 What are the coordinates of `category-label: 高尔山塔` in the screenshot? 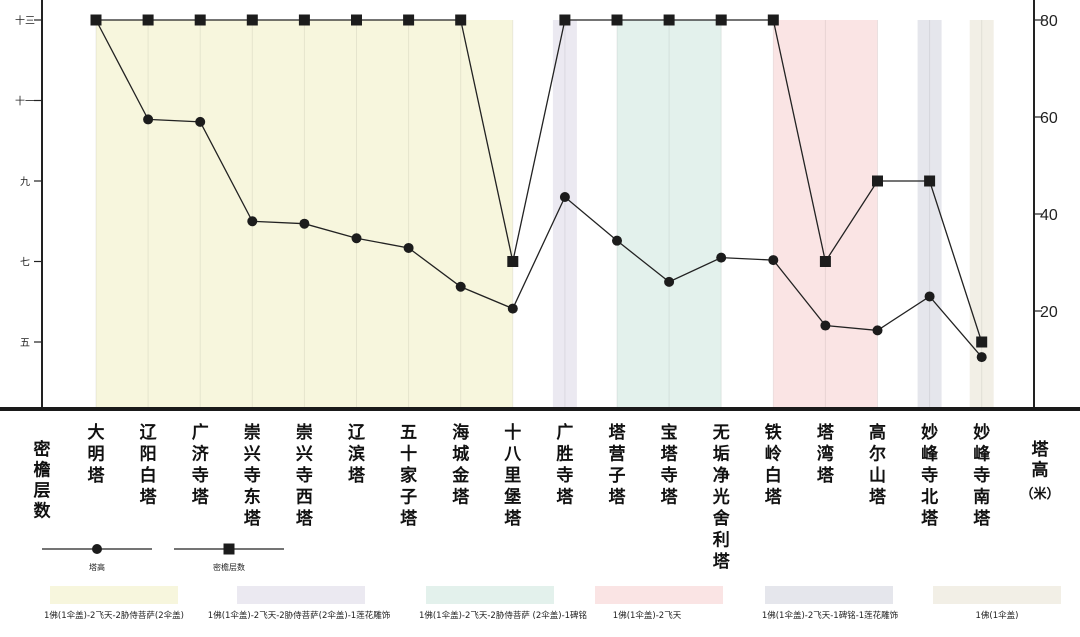 It's located at (878, 465).